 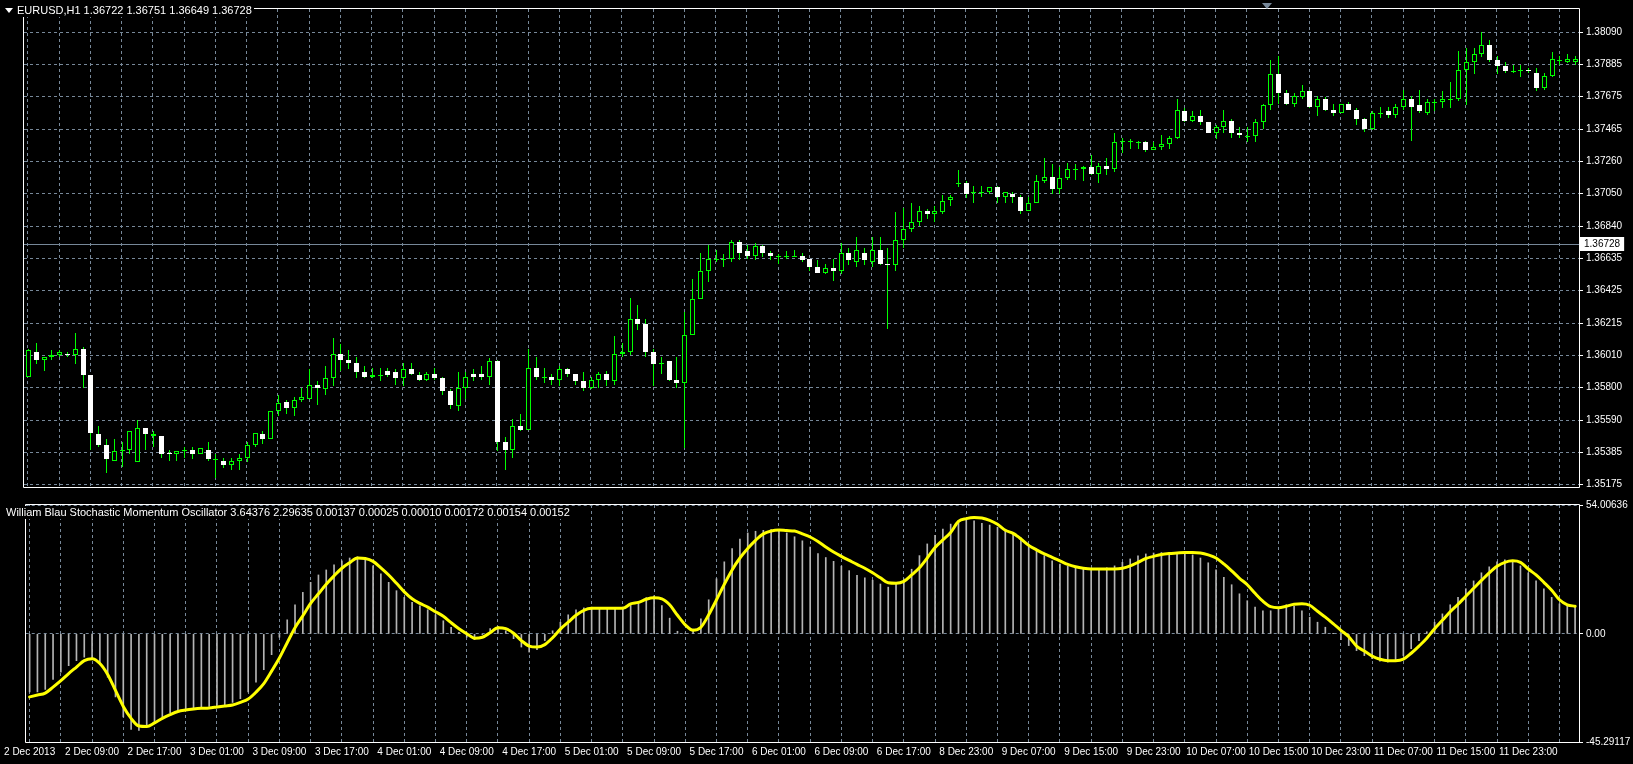 I want to click on y-tick-label: 54.00636, so click(x=1607, y=504).